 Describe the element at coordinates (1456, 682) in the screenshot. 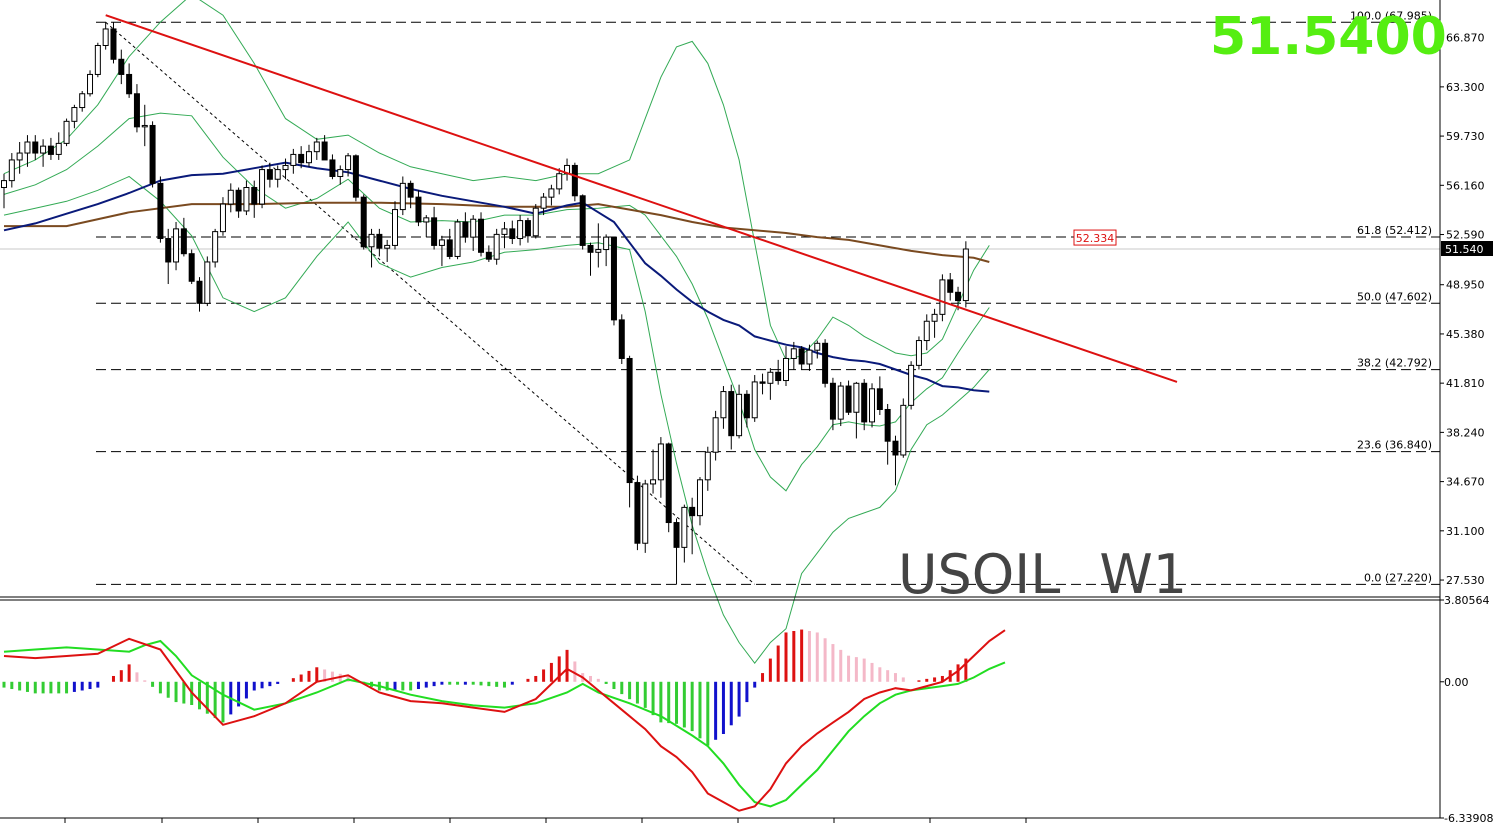

I see `indicator-tick-label: 0.00` at that location.